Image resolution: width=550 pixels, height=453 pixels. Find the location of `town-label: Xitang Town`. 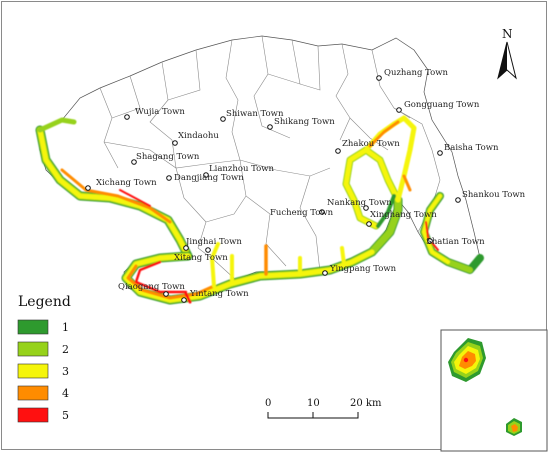

town-label: Xitang Town is located at coordinates (201, 258).